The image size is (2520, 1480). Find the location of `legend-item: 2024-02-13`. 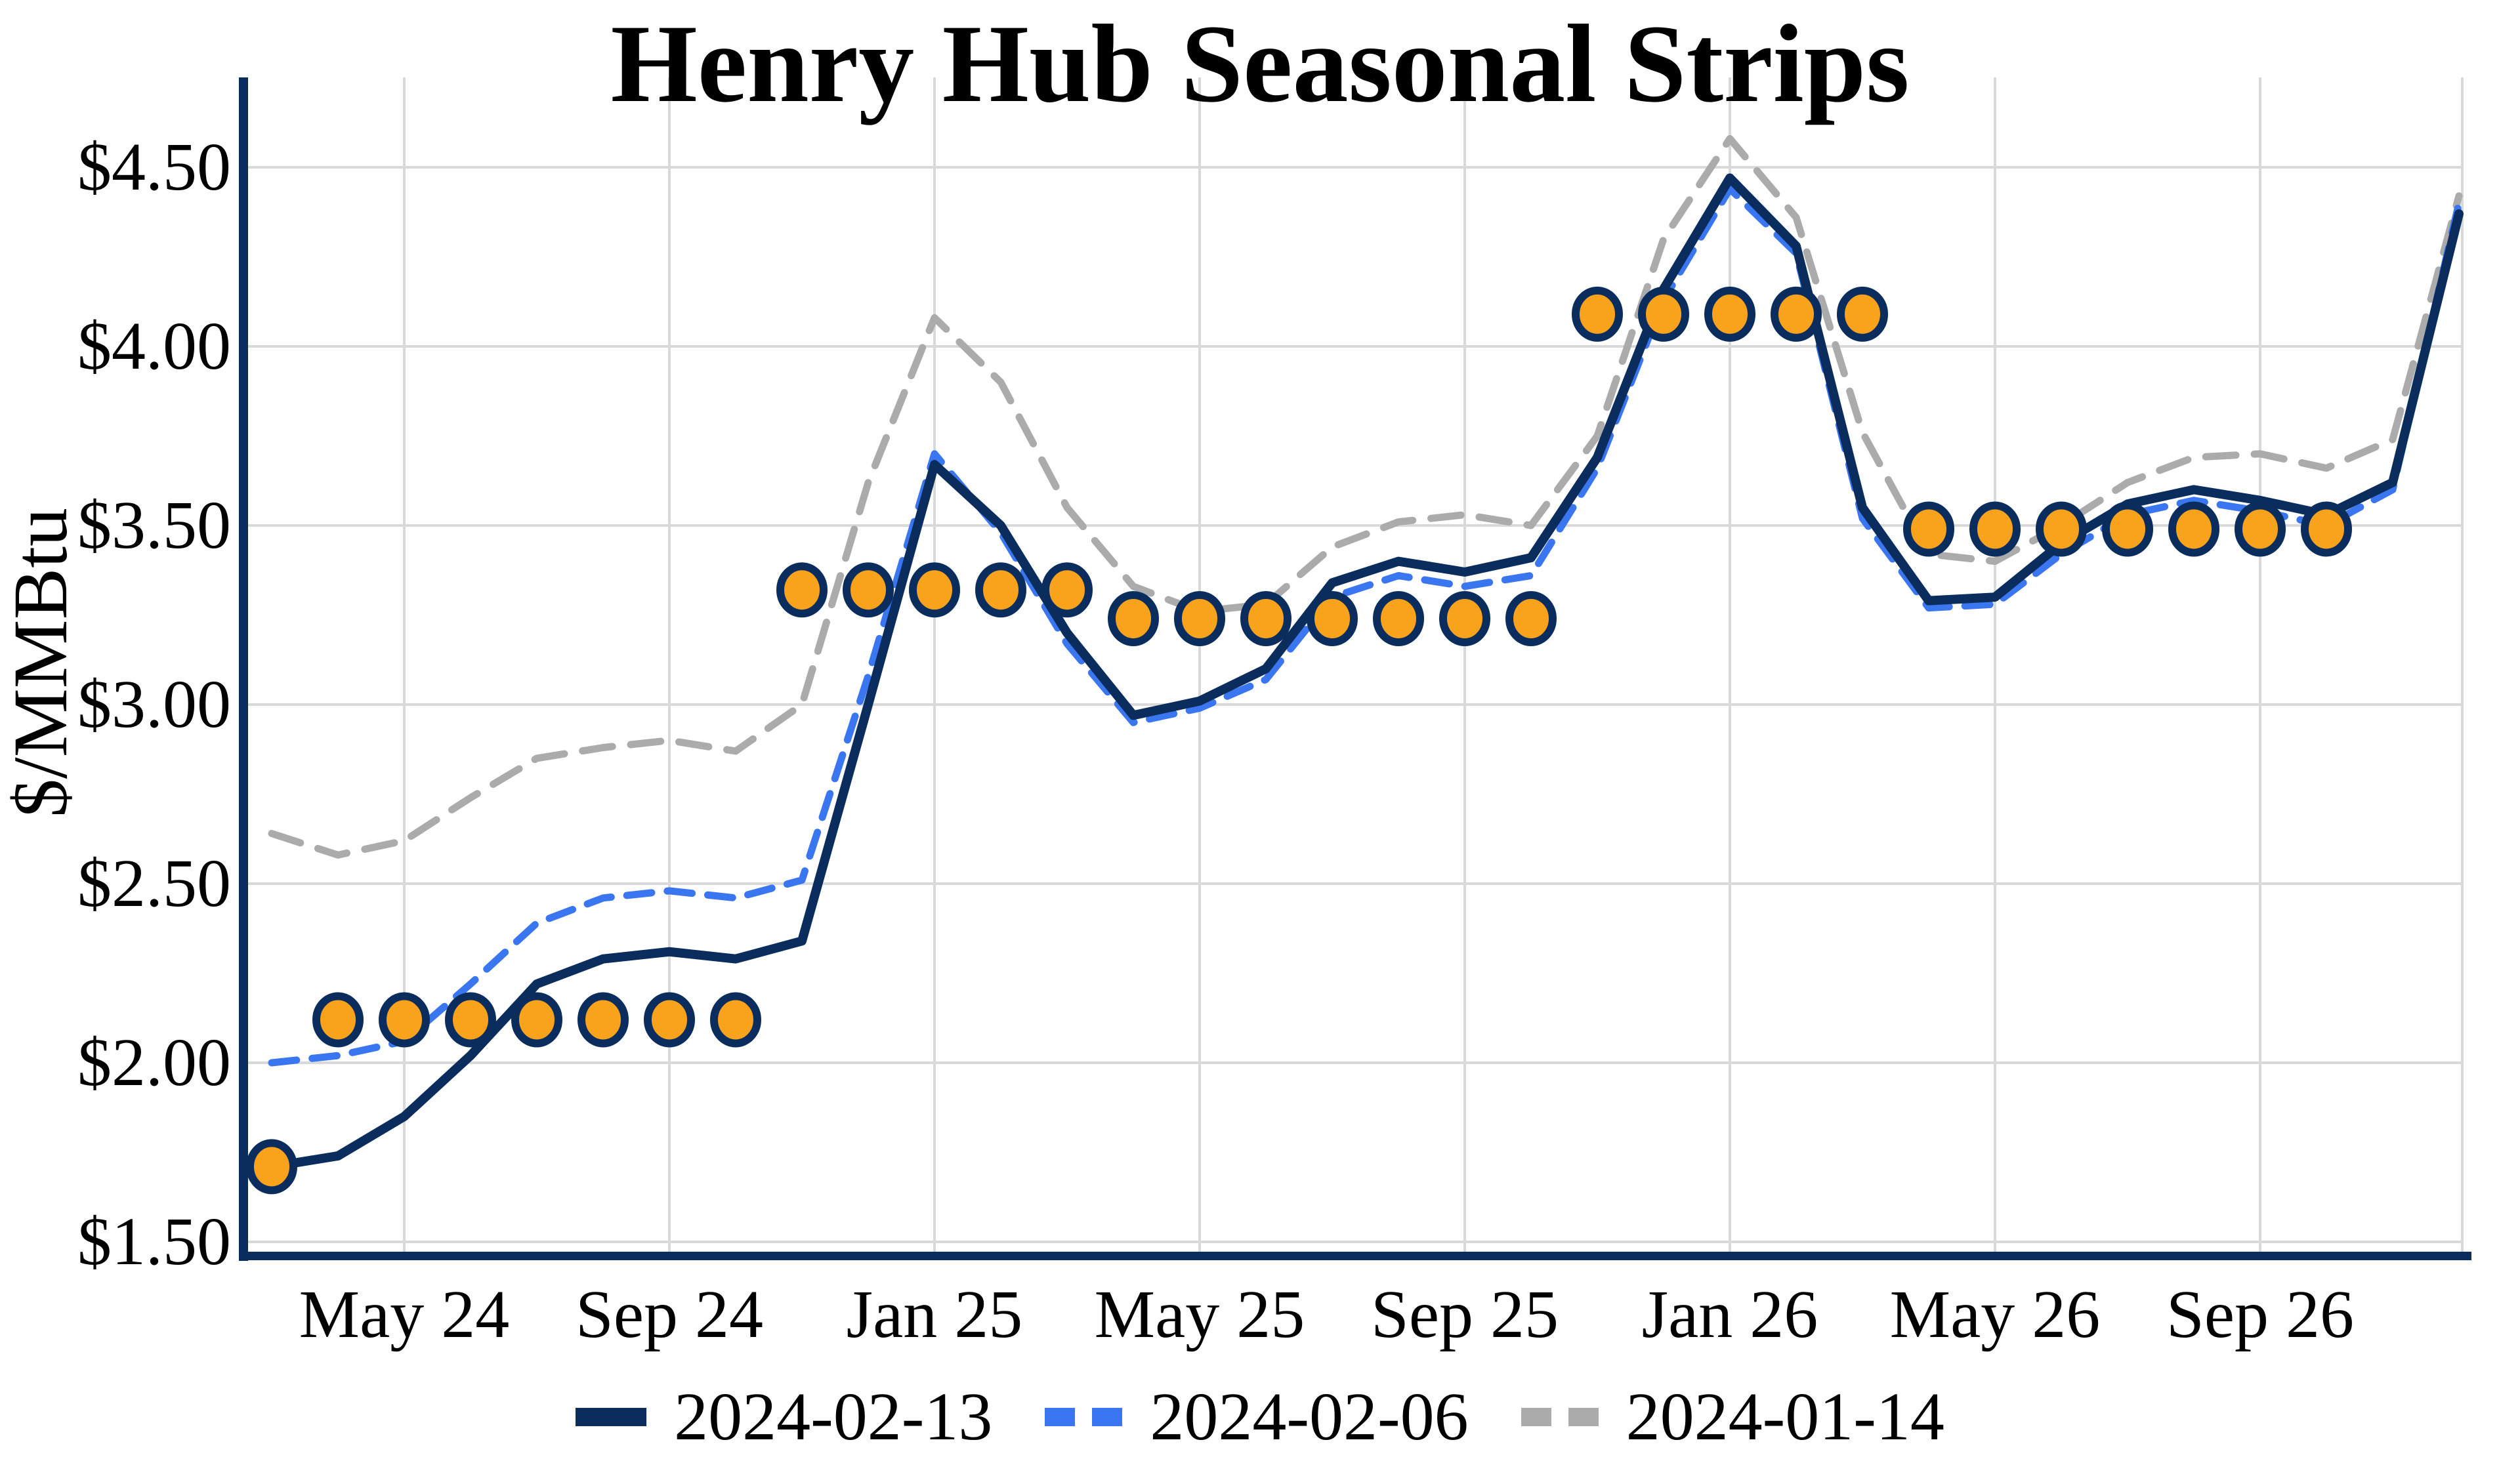

legend-item: 2024-02-13 is located at coordinates (784, 1417).